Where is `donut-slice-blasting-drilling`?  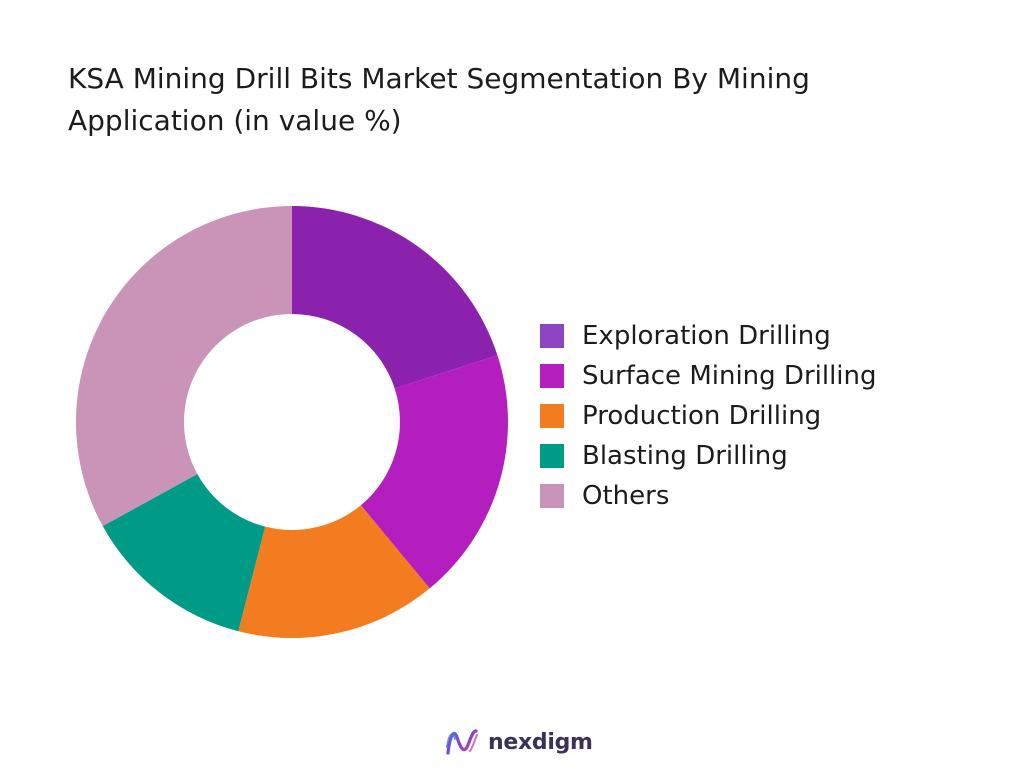
donut-slice-blasting-drilling is located at coordinates (184, 553).